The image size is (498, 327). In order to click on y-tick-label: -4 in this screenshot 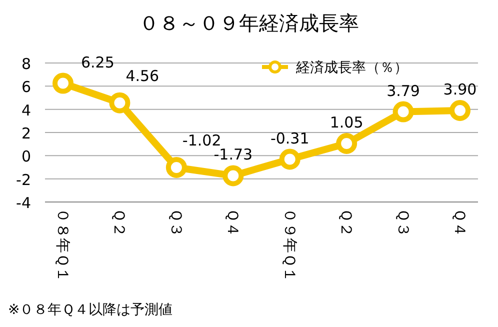, I will do `click(23, 203)`.